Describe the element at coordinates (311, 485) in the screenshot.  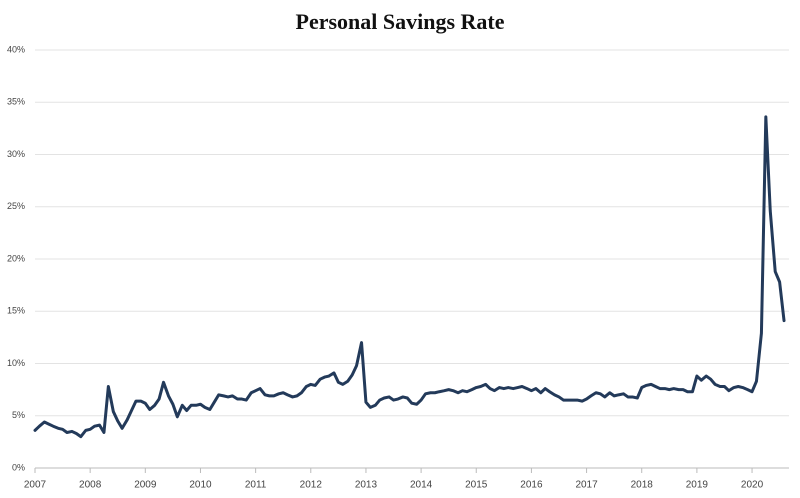
I see `x-tick-label: 2012` at that location.